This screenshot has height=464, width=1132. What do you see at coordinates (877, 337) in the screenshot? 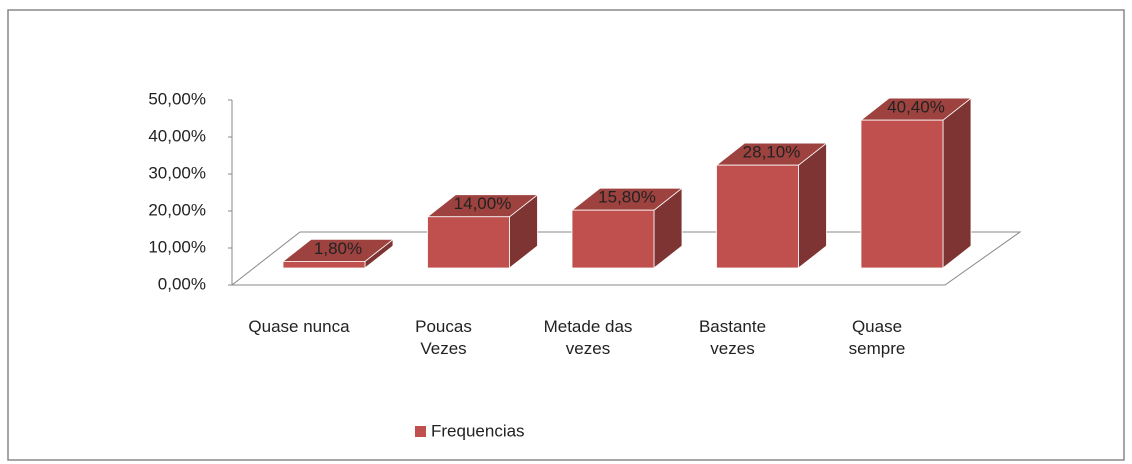
I see `x-tick-label: Quase sempre` at bounding box center [877, 337].